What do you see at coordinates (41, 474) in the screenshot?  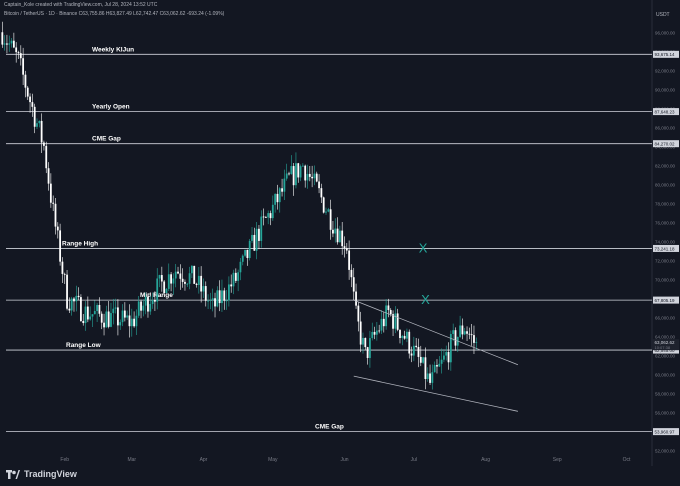 I see `tradingview-logo: TradingView` at bounding box center [41, 474].